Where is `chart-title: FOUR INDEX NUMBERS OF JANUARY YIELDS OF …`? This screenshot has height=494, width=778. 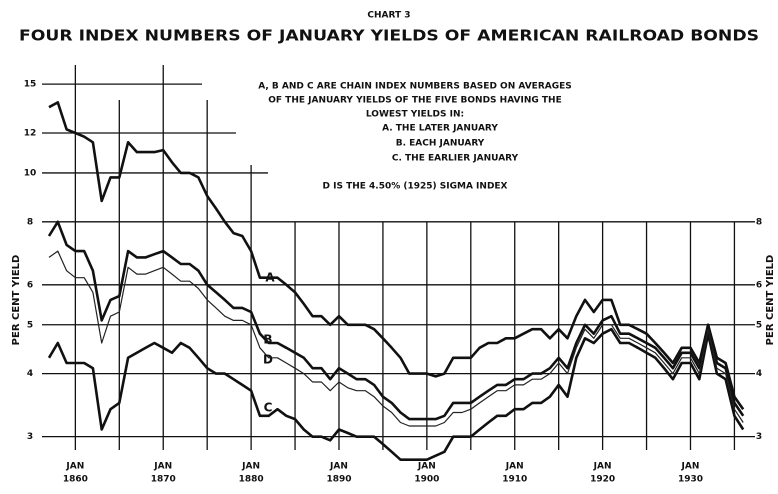
chart-title: FOUR INDEX NUMBERS OF JANUARY YIELDS OF … is located at coordinates (389, 36).